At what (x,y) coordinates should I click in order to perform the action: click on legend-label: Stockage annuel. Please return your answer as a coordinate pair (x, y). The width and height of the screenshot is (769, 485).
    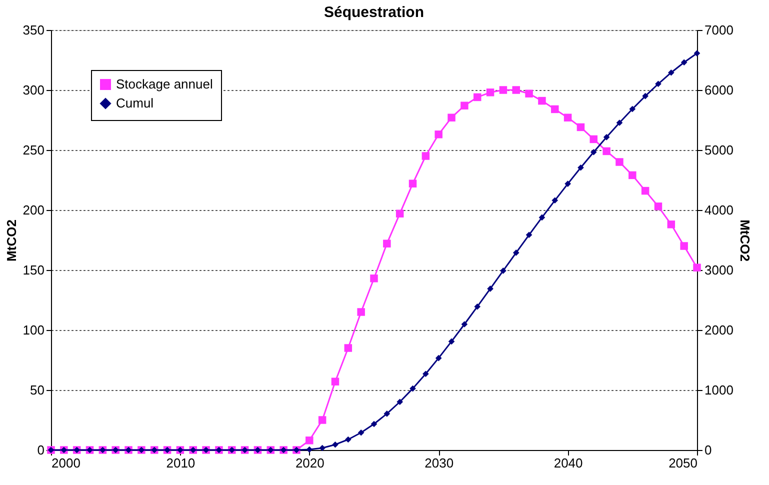
    Looking at the image, I should click on (164, 84).